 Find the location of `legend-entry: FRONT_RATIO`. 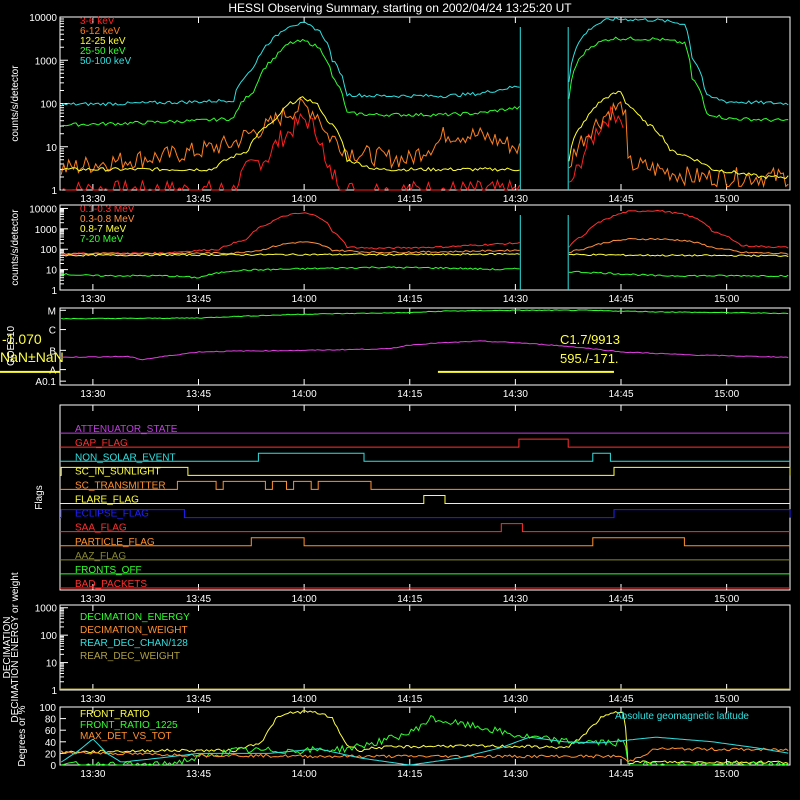

legend-entry: FRONT_RATIO is located at coordinates (115, 714).